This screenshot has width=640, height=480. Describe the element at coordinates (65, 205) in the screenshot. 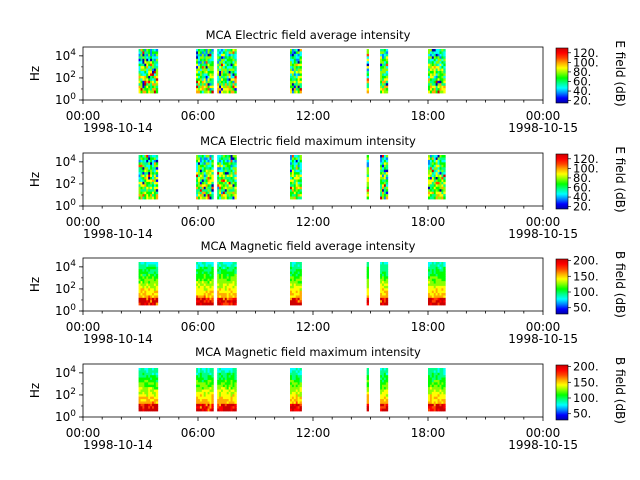

I see `y-tick-label: 100` at that location.